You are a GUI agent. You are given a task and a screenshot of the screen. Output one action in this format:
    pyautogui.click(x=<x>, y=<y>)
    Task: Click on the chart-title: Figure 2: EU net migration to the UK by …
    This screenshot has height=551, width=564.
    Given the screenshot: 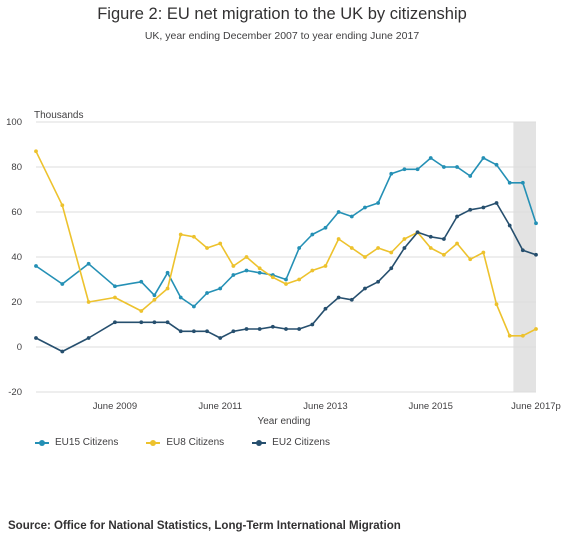 What is the action you would take?
    pyautogui.click(x=282, y=14)
    